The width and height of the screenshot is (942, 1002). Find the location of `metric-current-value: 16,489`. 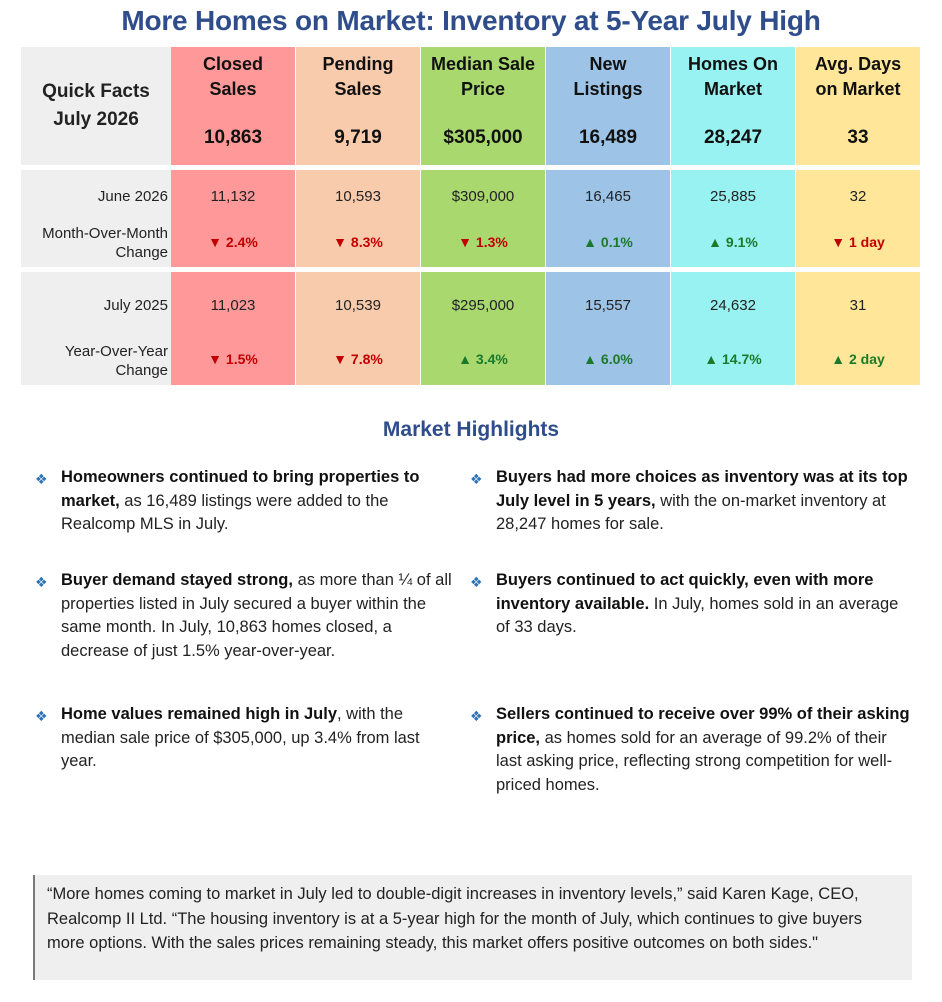

metric-current-value: 16,489 is located at coordinates (608, 137).